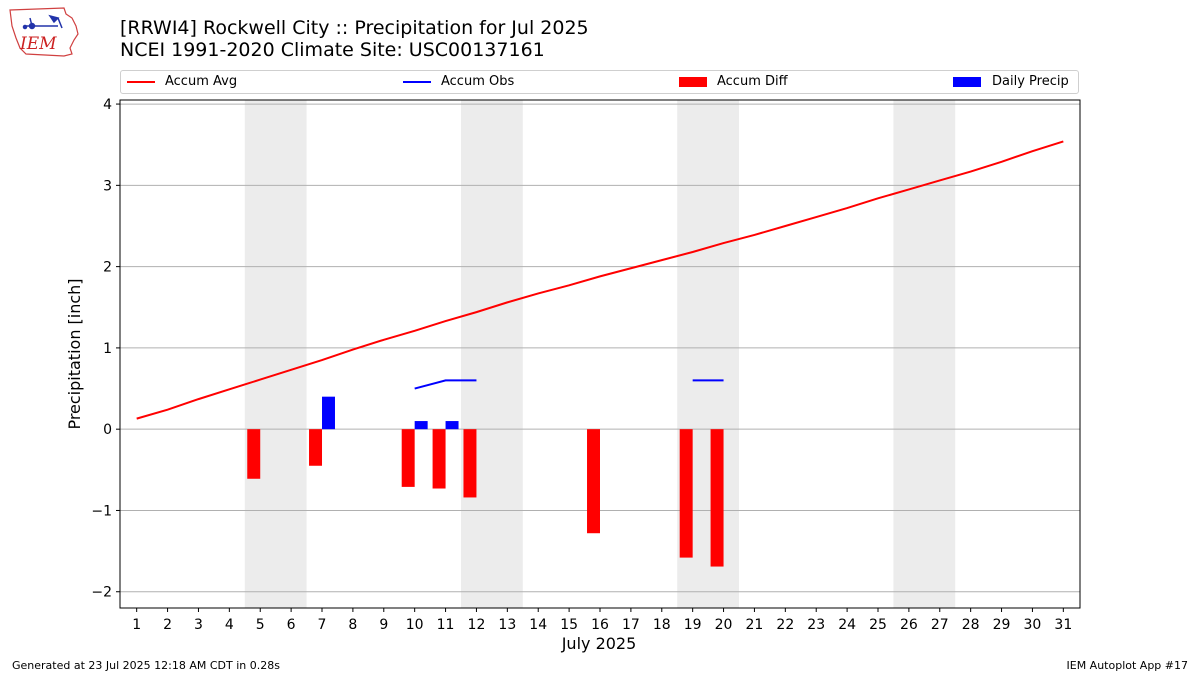  What do you see at coordinates (446, 625) in the screenshot?
I see `x-tick-label: 11` at bounding box center [446, 625].